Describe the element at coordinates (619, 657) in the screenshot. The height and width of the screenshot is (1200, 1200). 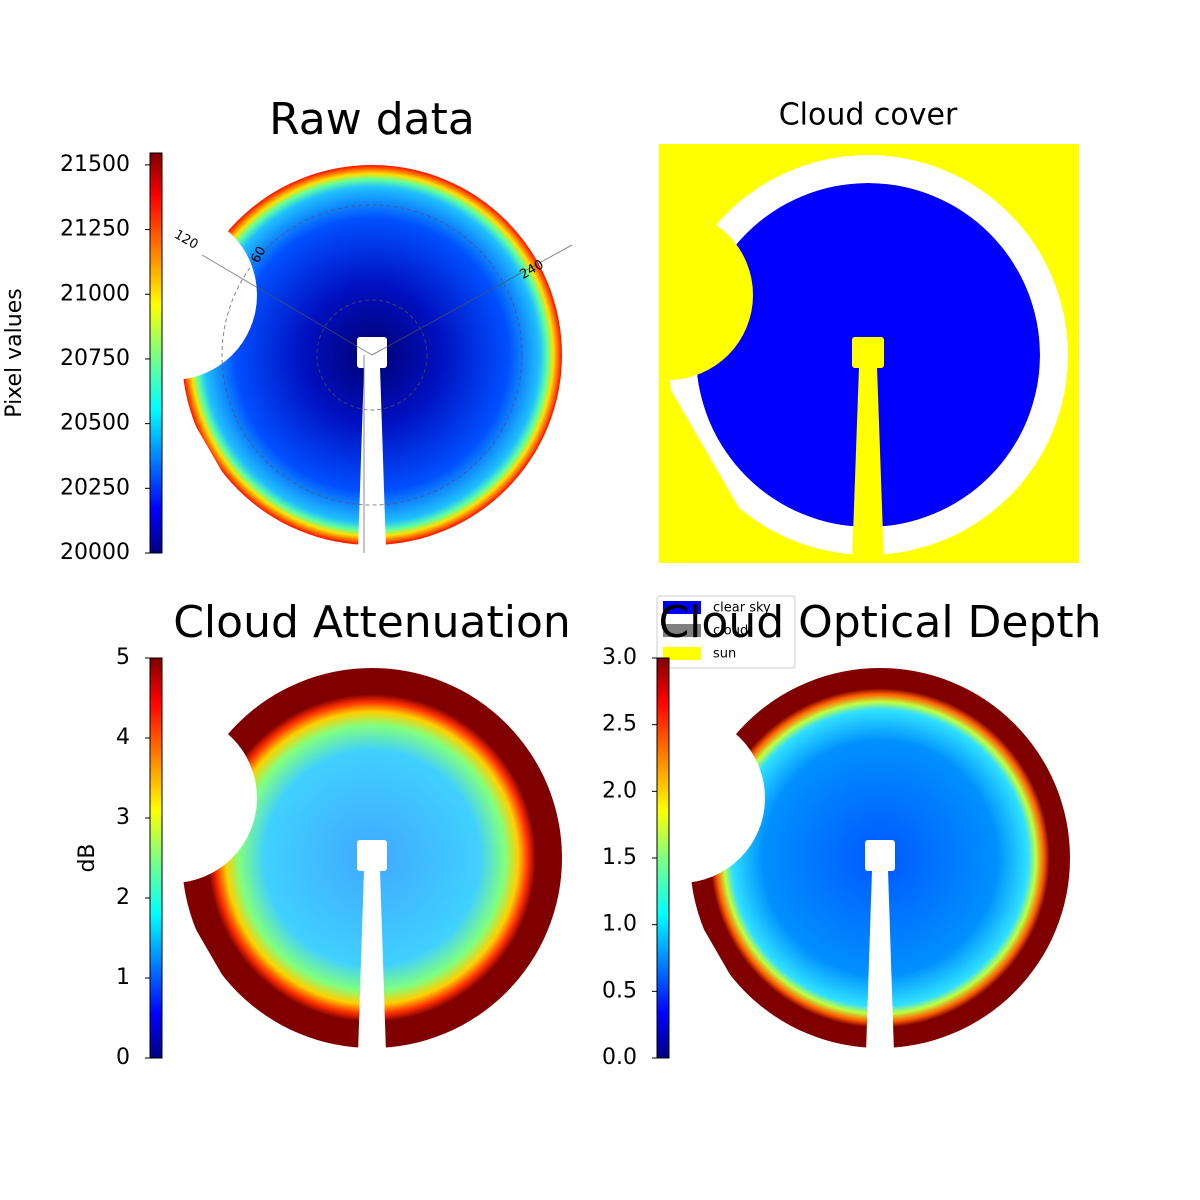
I see `colorbar-tick-label: 3.0` at that location.